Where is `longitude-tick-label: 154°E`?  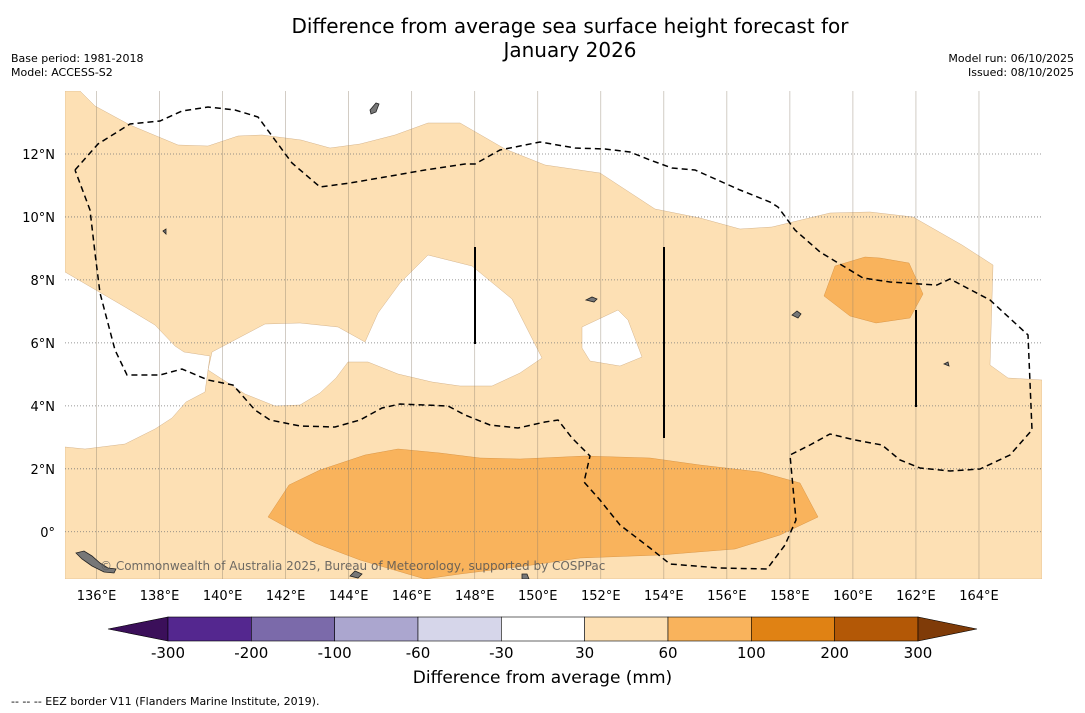 longitude-tick-label: 154°E is located at coordinates (664, 596).